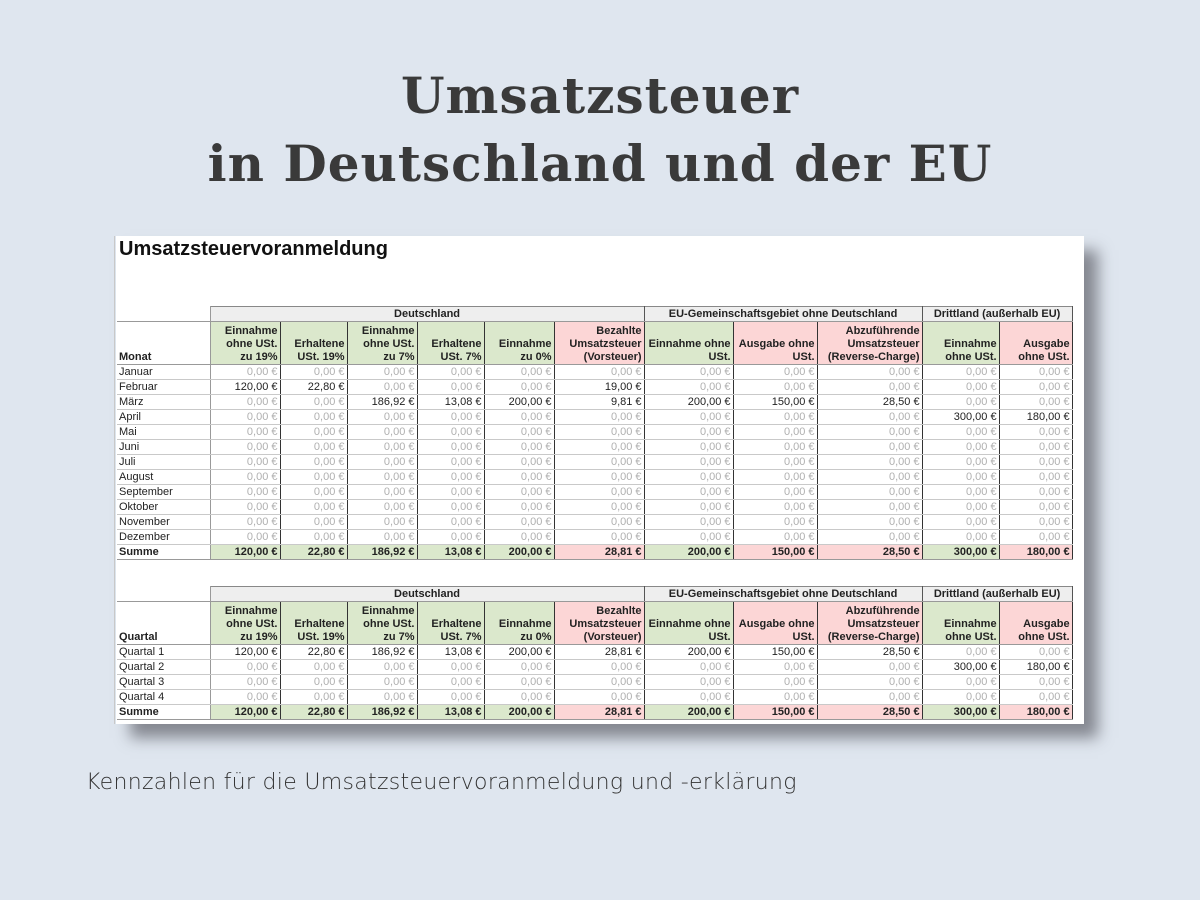 The height and width of the screenshot is (900, 1200). I want to click on row-label: Mai, so click(164, 432).